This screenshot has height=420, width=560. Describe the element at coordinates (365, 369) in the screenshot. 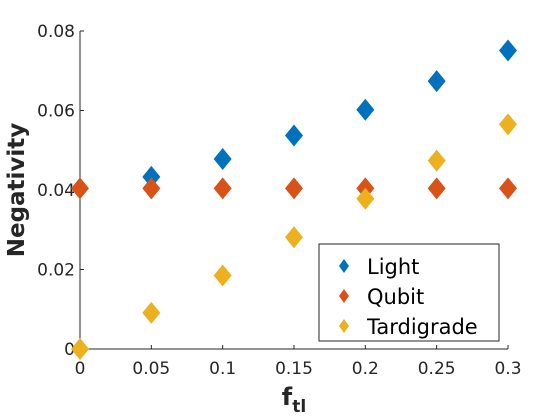

I see `x-tick-label: 0.2` at that location.